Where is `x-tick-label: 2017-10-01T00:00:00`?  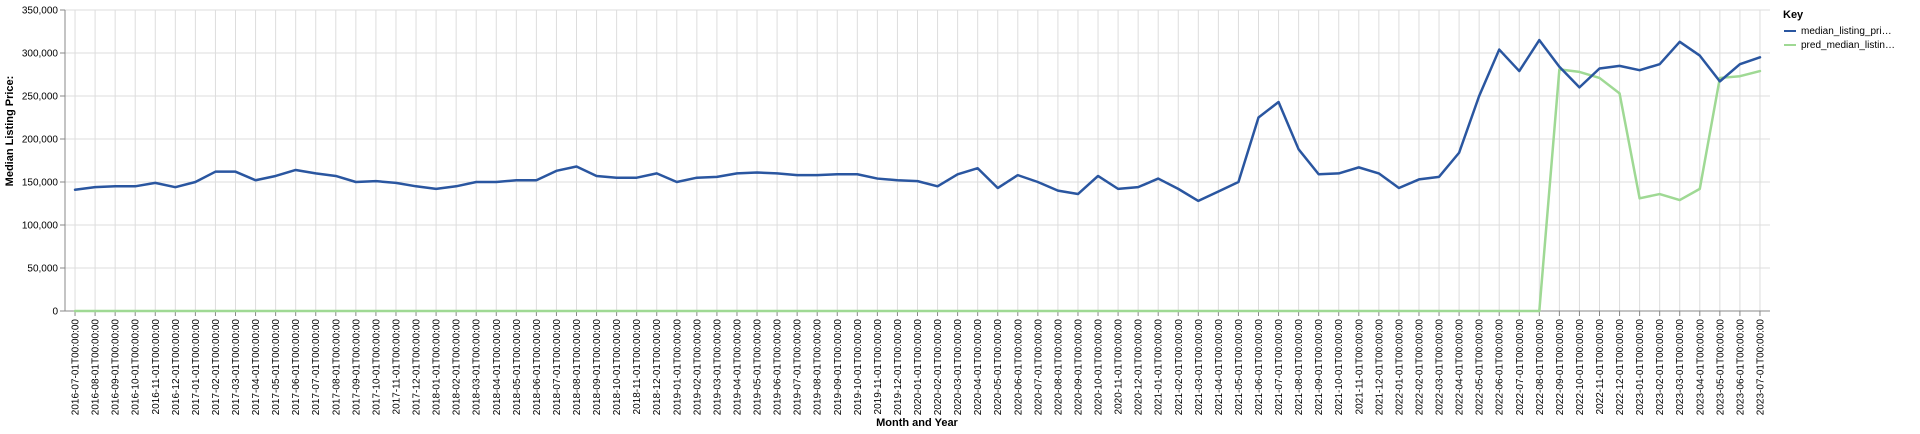 x-tick-label: 2017-10-01T00:00:00 is located at coordinates (376, 367).